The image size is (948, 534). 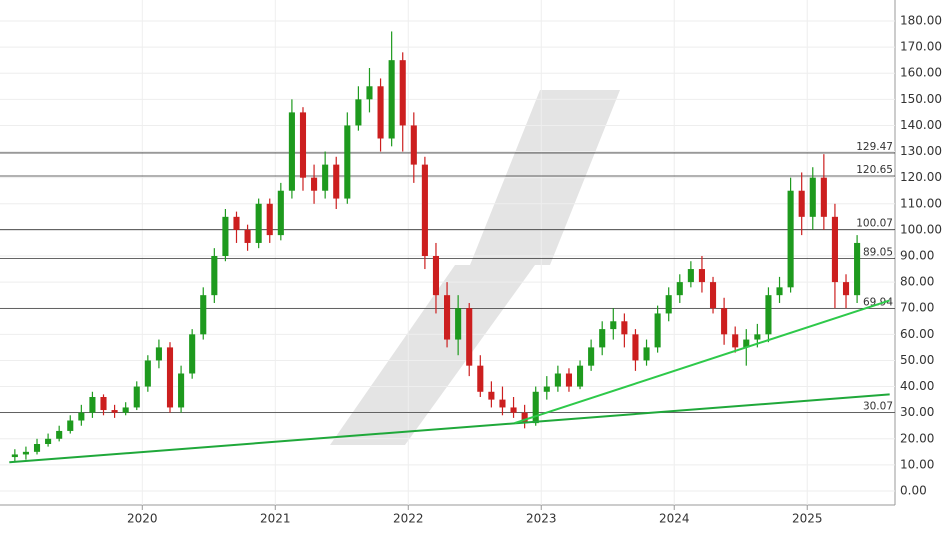 What do you see at coordinates (917, 438) in the screenshot?
I see `y-tick-label: 20.00` at bounding box center [917, 438].